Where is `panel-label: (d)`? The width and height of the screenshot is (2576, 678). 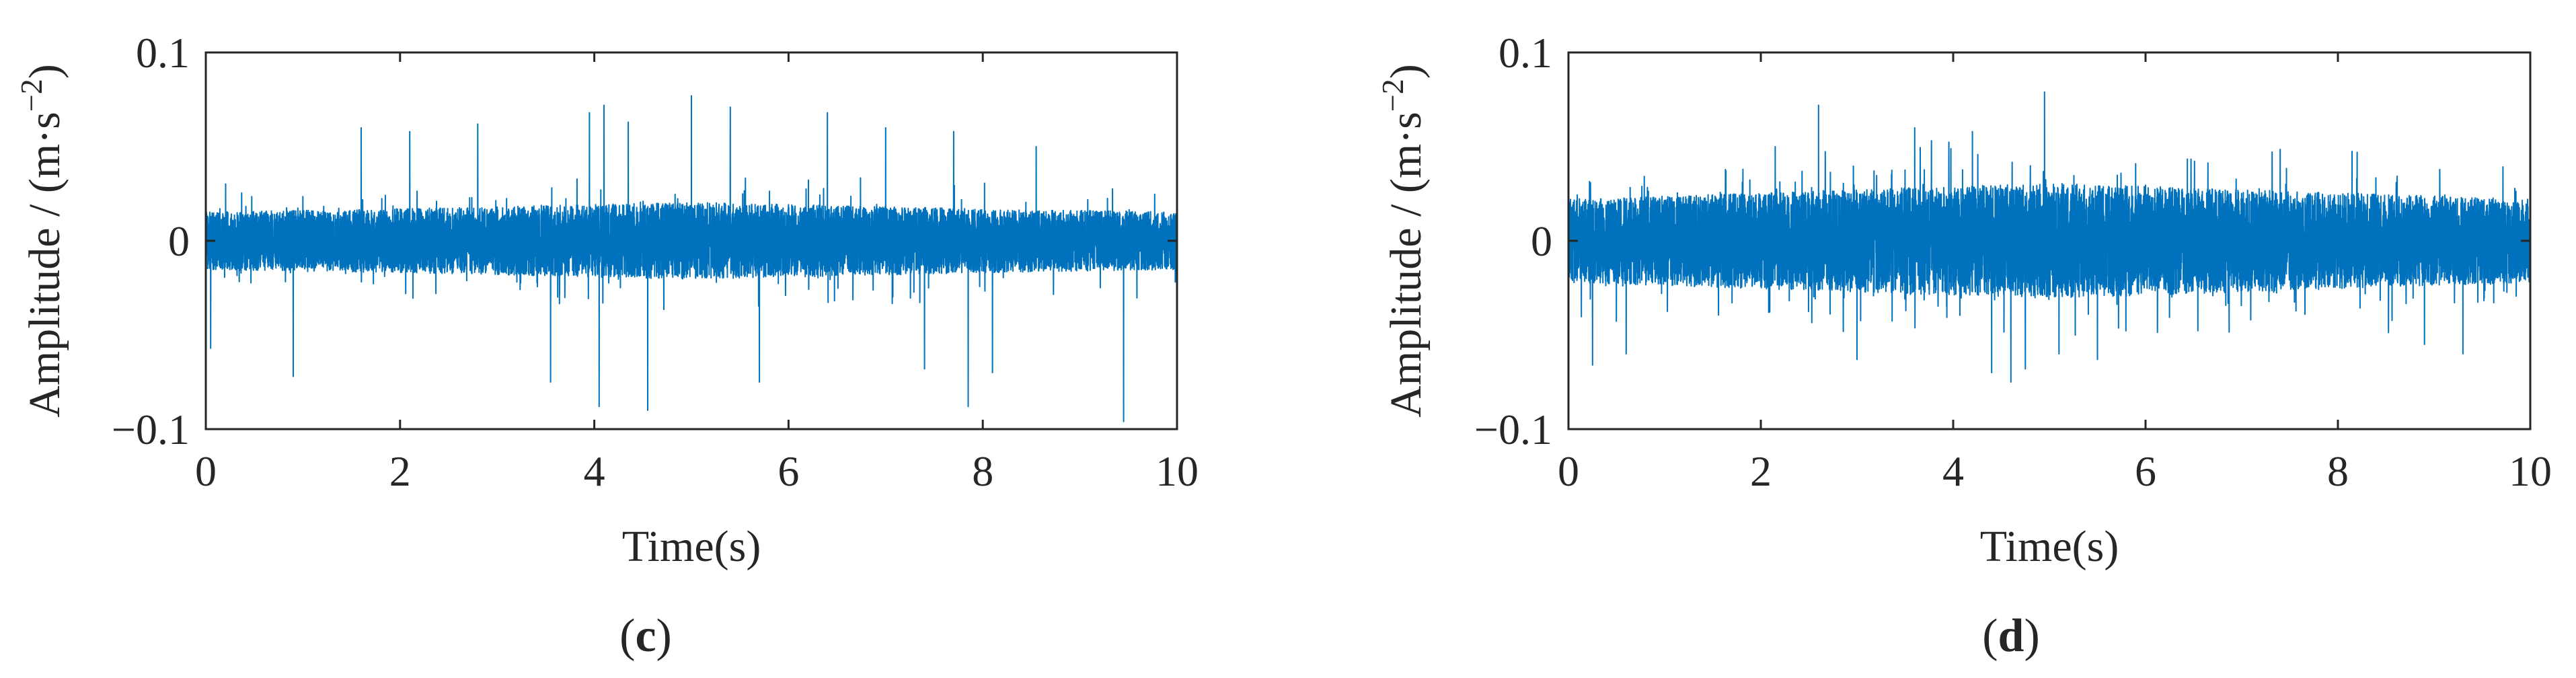 panel-label: (d) is located at coordinates (2011, 636).